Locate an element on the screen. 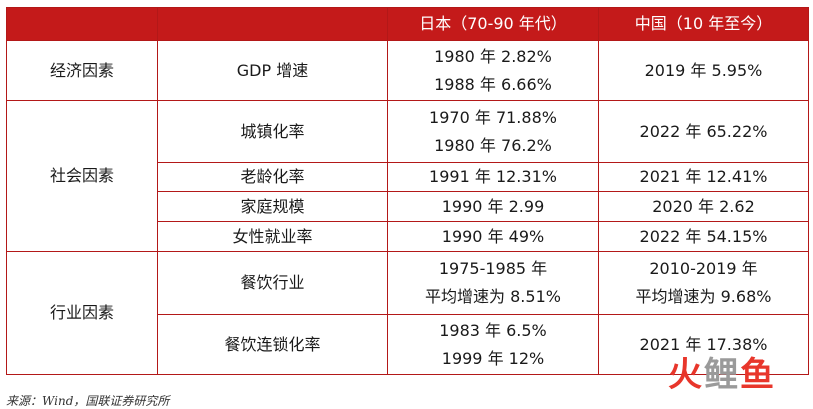 This screenshot has width=813, height=409. china-value: 2021 年 17.38% is located at coordinates (703, 344).